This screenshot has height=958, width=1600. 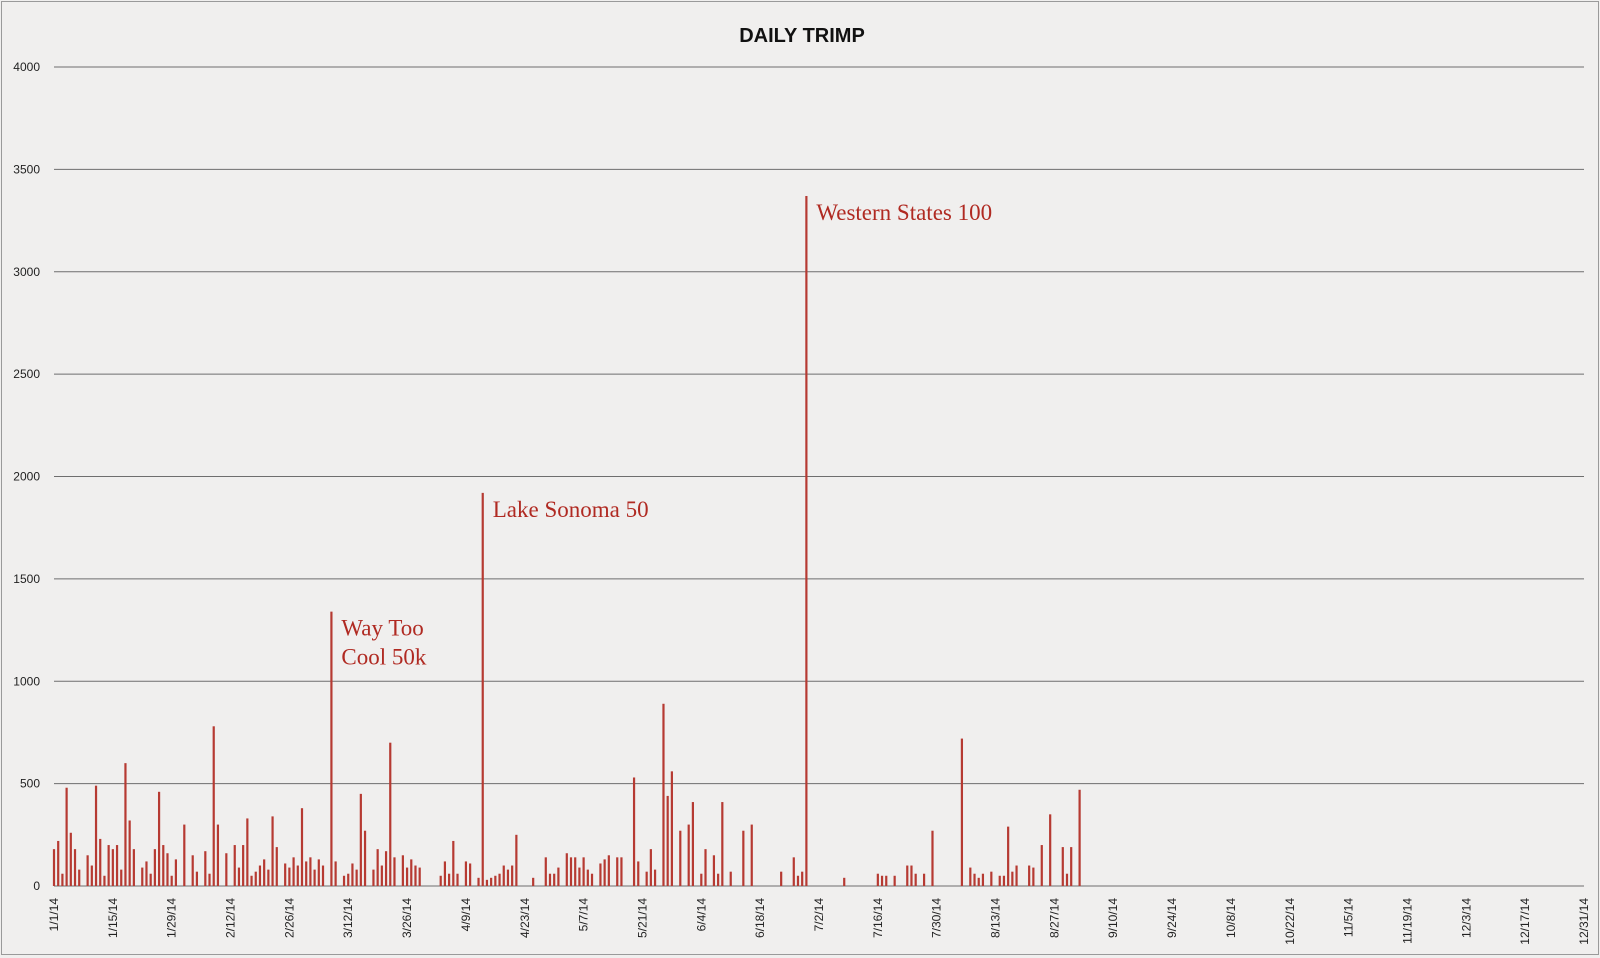 What do you see at coordinates (1407, 921) in the screenshot?
I see `x-tick-label: 11/19/14` at bounding box center [1407, 921].